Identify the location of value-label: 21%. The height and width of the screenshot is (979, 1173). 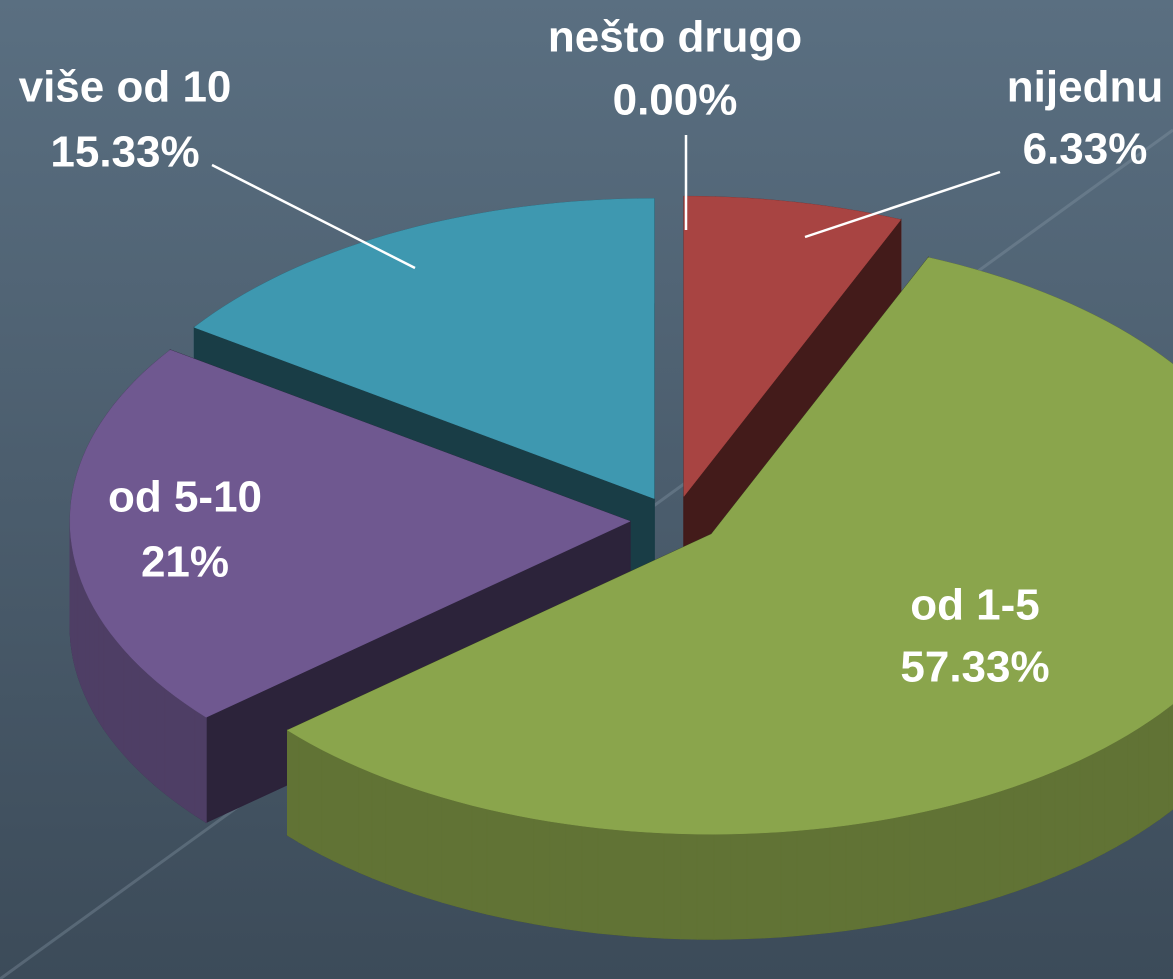
(185, 562).